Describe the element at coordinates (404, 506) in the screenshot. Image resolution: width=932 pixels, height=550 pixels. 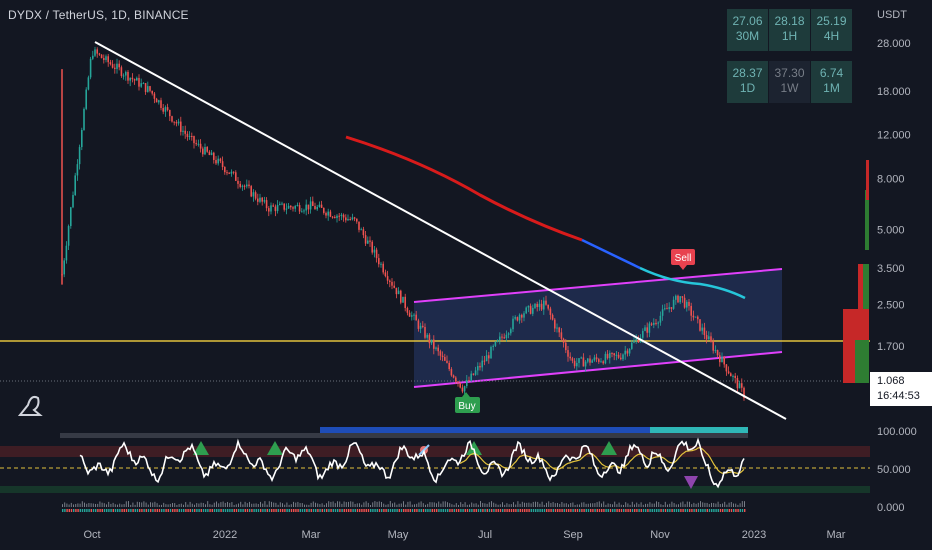
I see `osc-volume-strip` at that location.